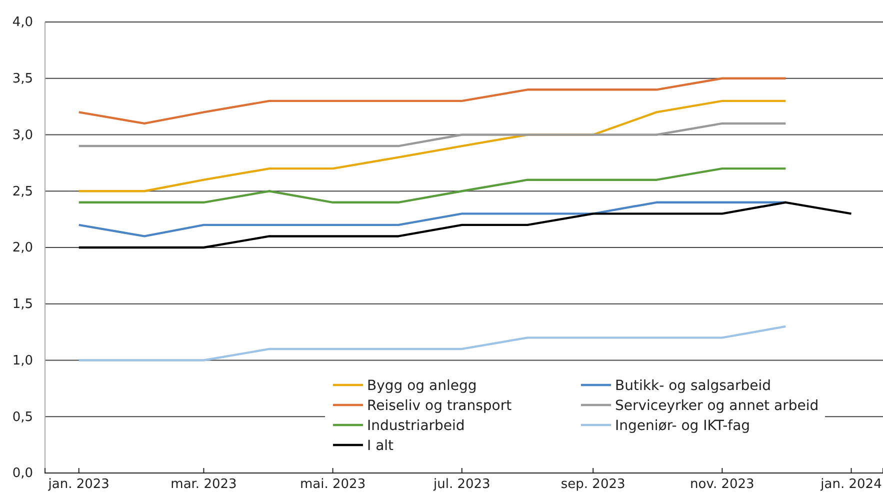  What do you see at coordinates (22, 192) in the screenshot?
I see `y-tick-label: 2,5` at bounding box center [22, 192].